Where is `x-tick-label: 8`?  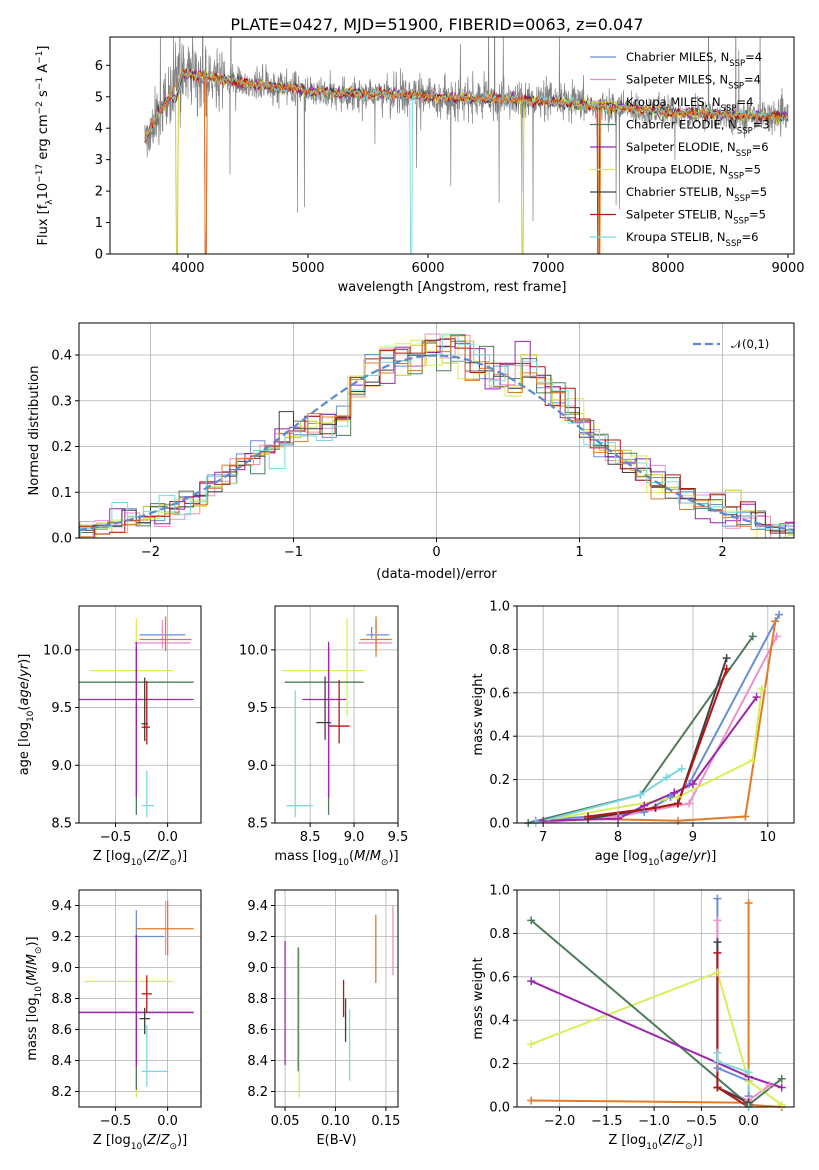
x-tick-label: 8 is located at coordinates (618, 837).